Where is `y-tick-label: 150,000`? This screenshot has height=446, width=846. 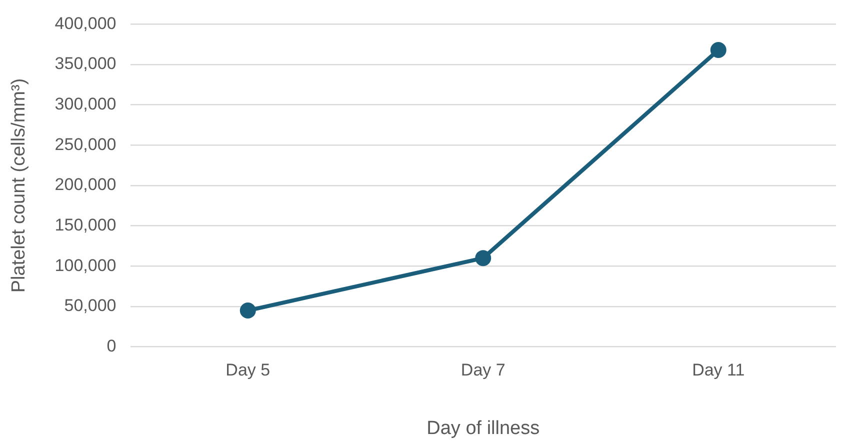
y-tick-label: 150,000 is located at coordinates (85, 225).